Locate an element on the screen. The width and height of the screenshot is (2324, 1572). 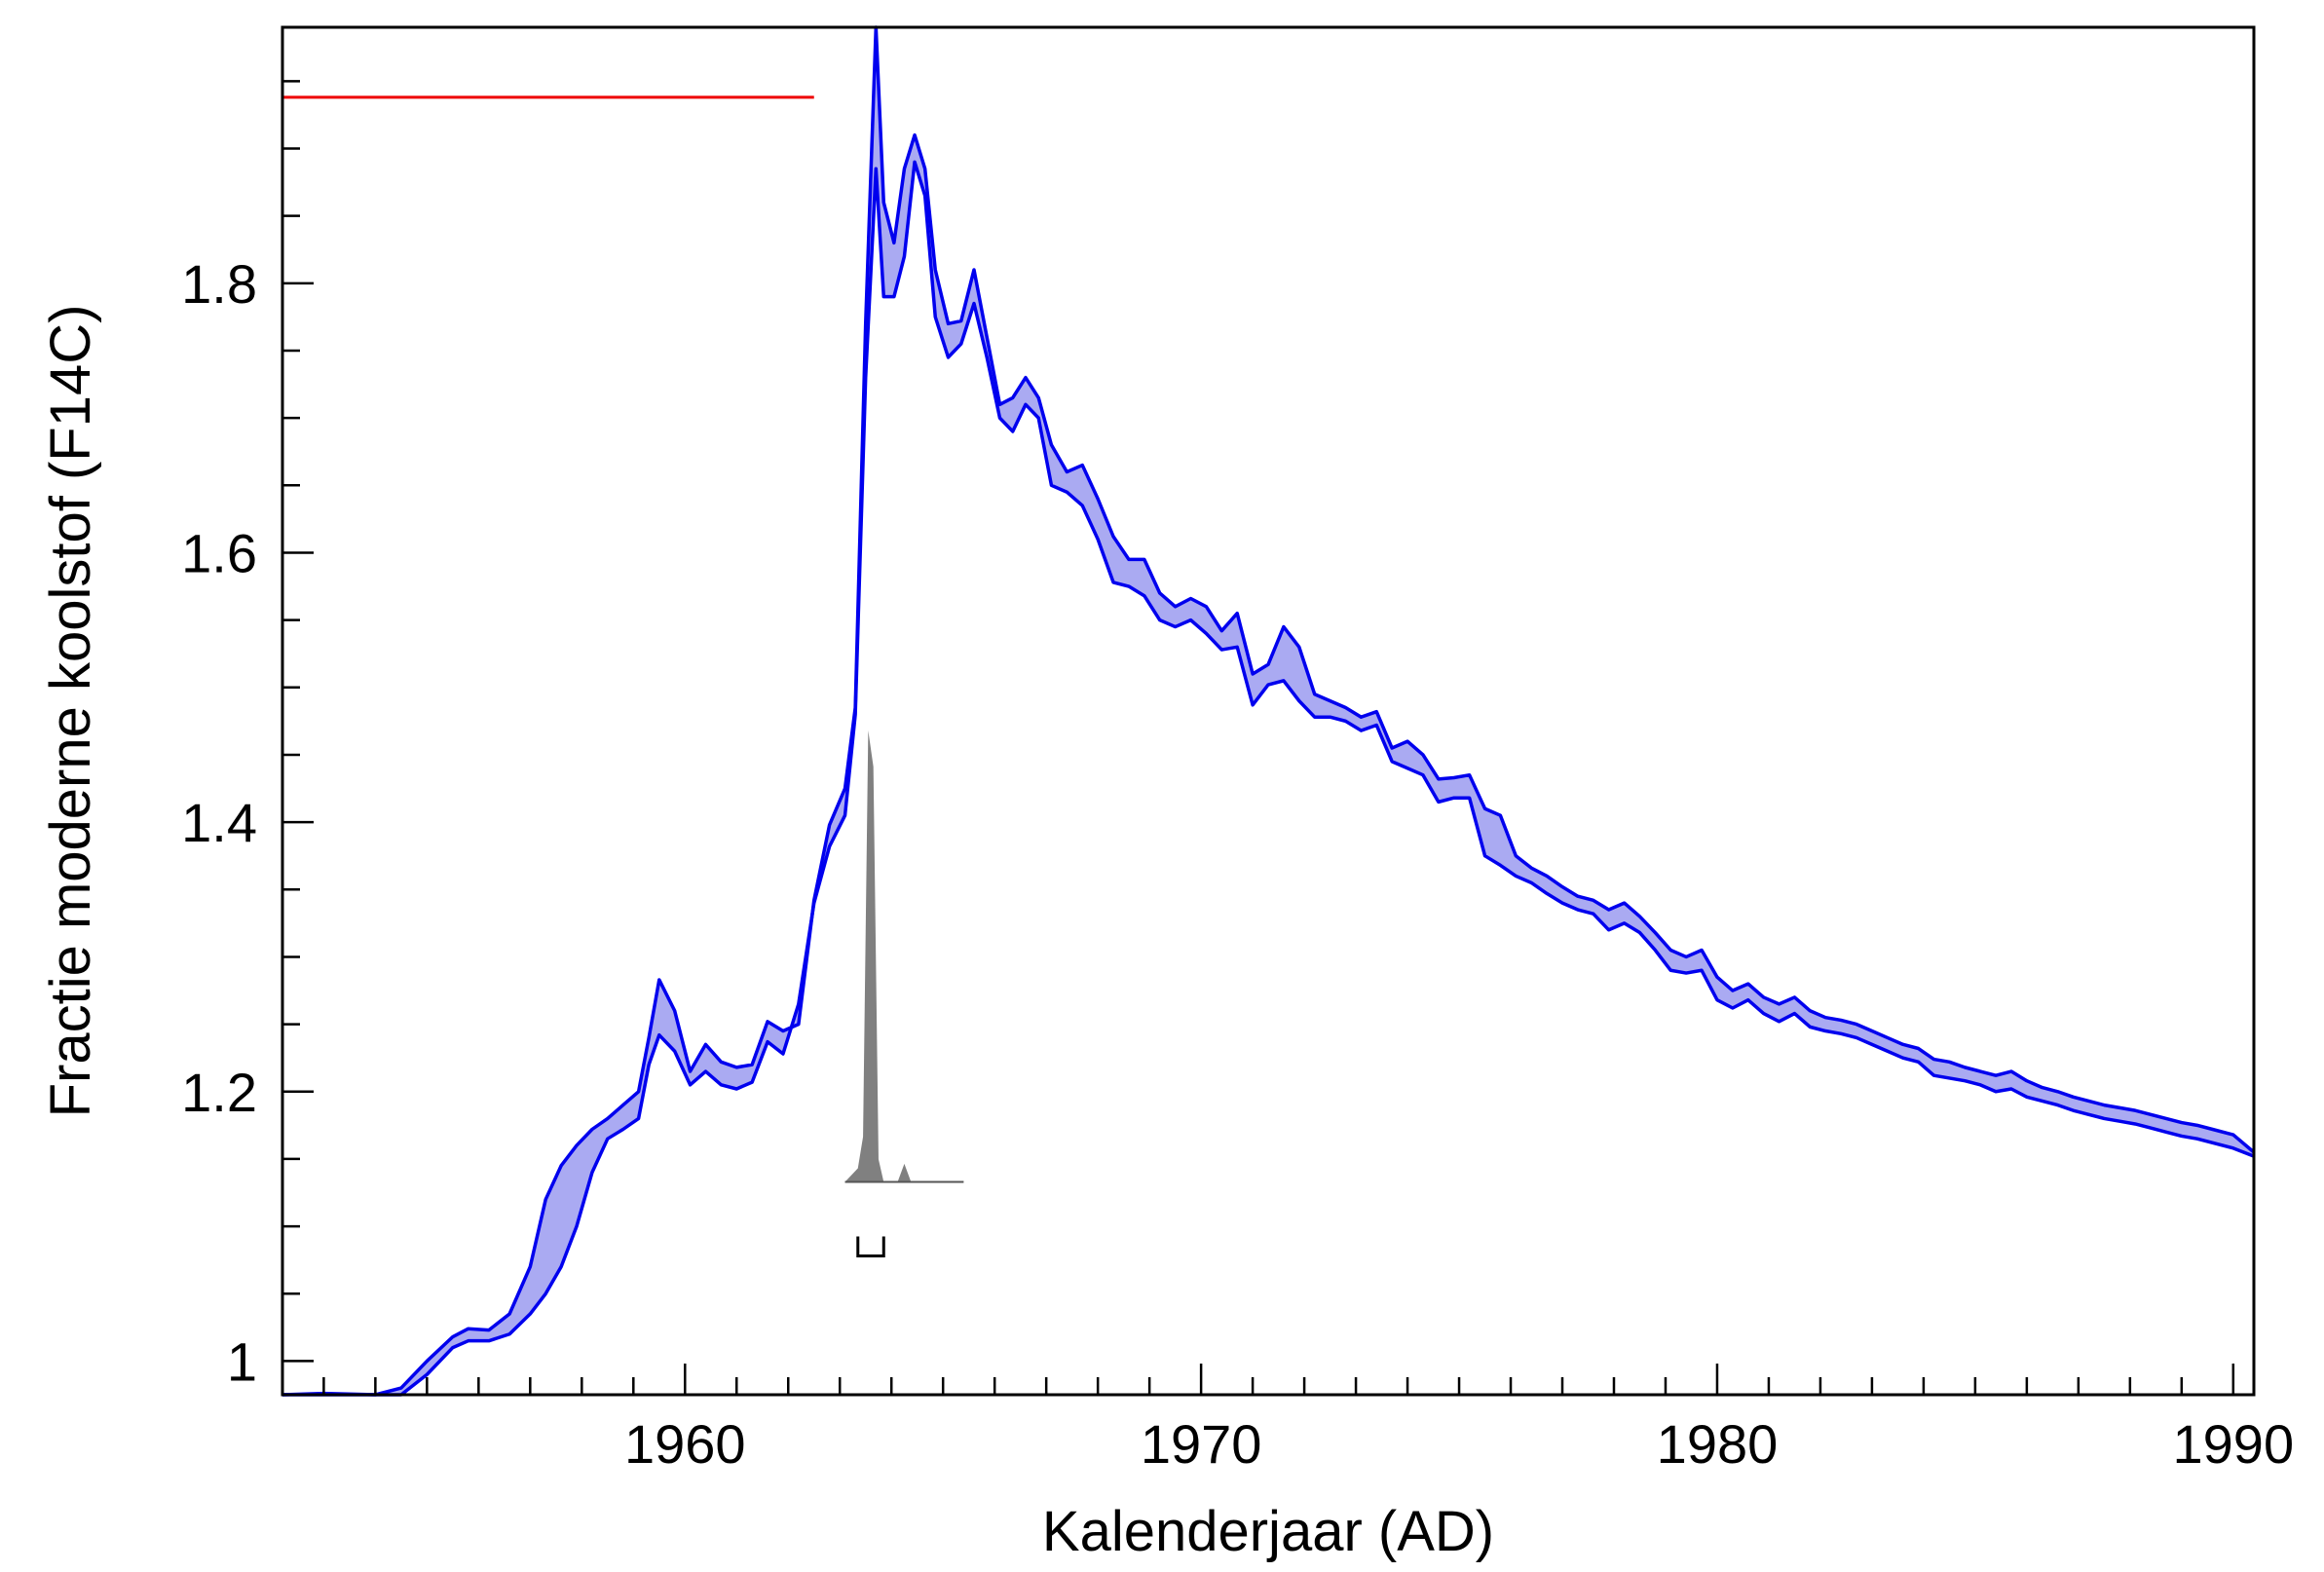
y-tick-label: 1.8 is located at coordinates (219, 284).